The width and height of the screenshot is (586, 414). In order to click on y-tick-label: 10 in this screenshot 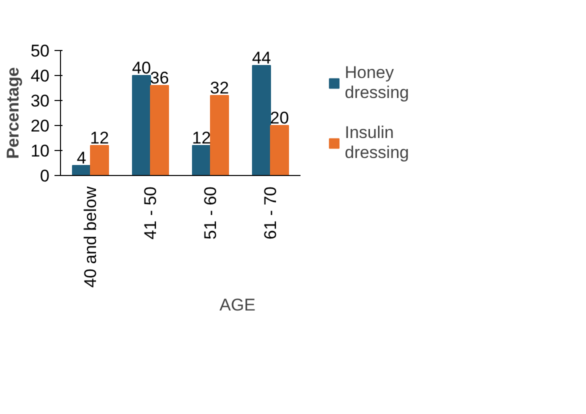, I will do `click(40, 151)`.